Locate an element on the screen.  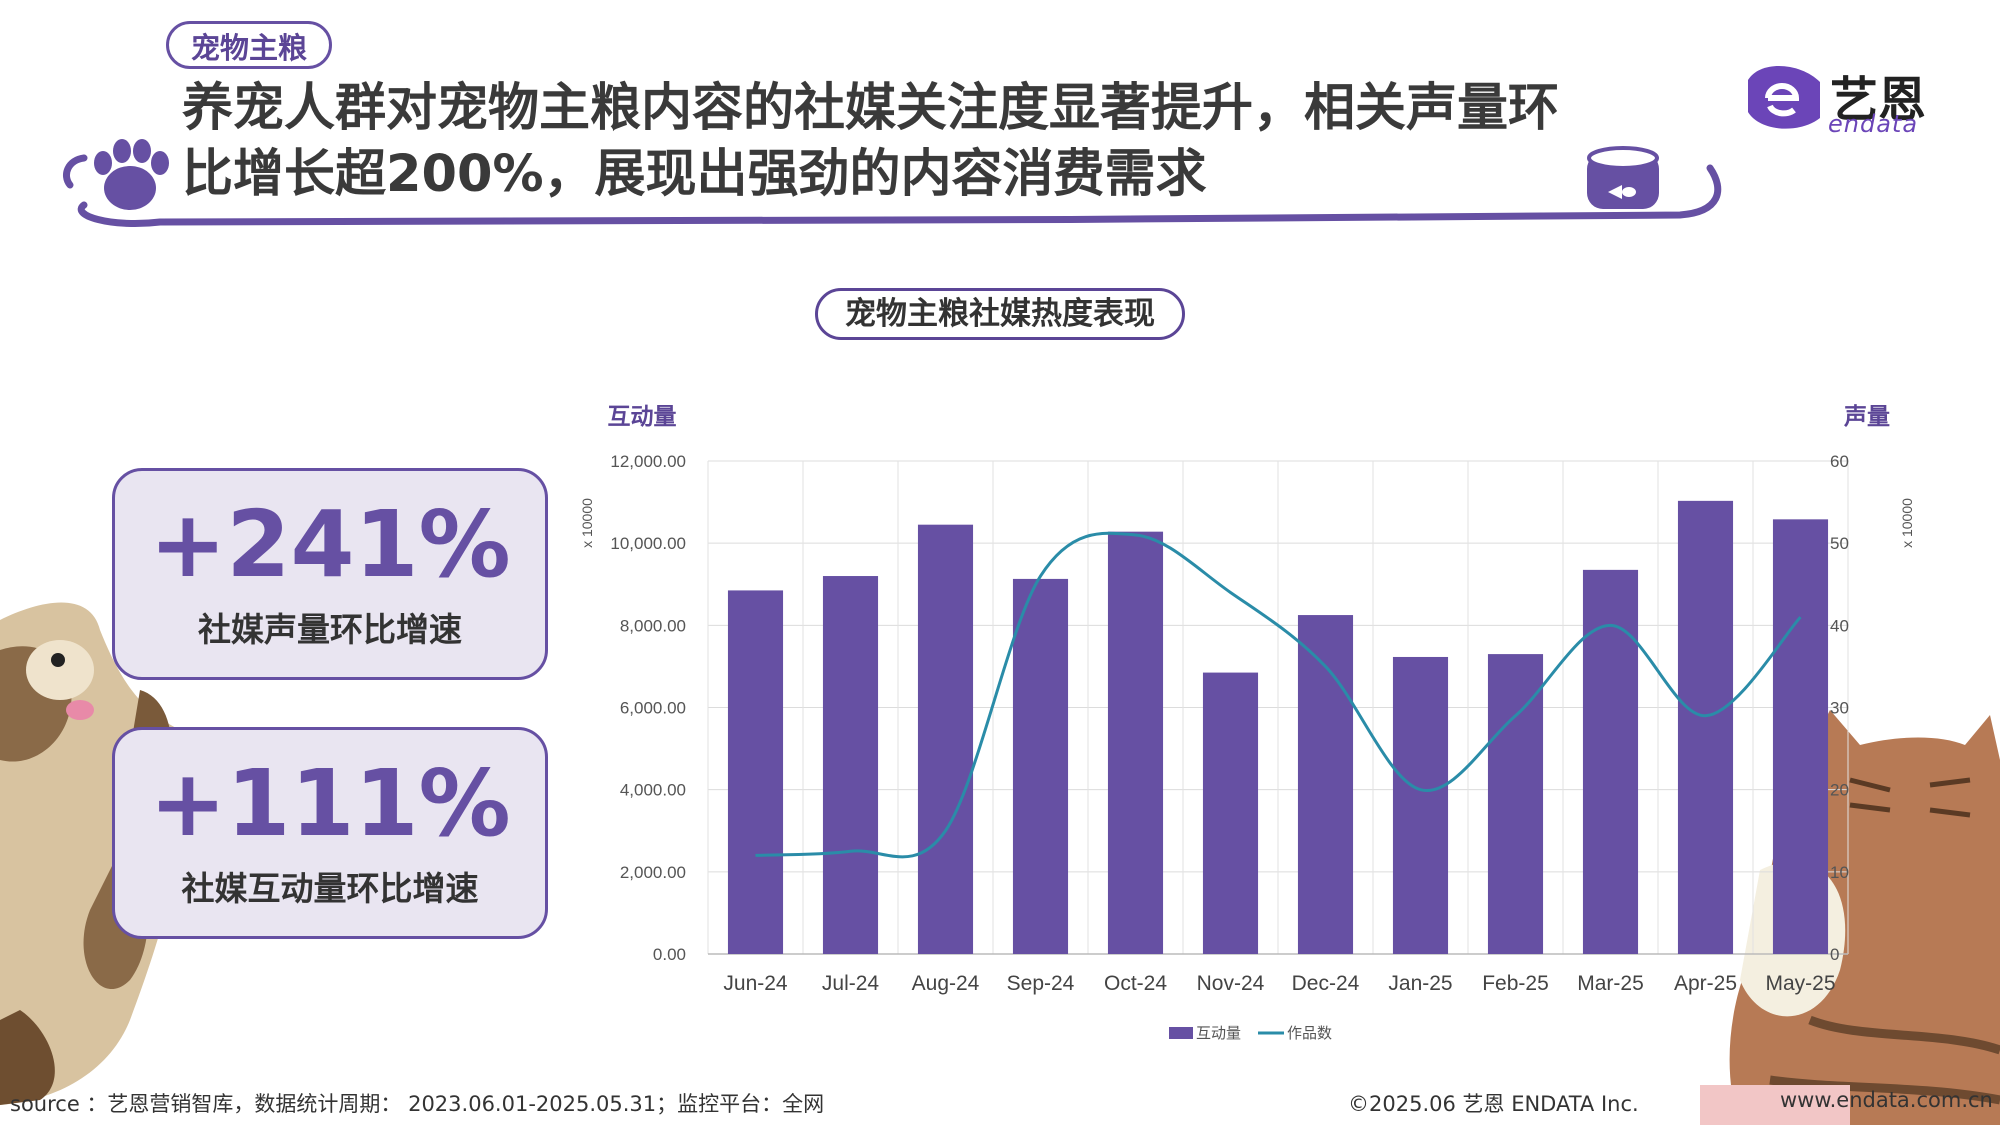
y2-tick-label: 40 is located at coordinates (1839, 625).